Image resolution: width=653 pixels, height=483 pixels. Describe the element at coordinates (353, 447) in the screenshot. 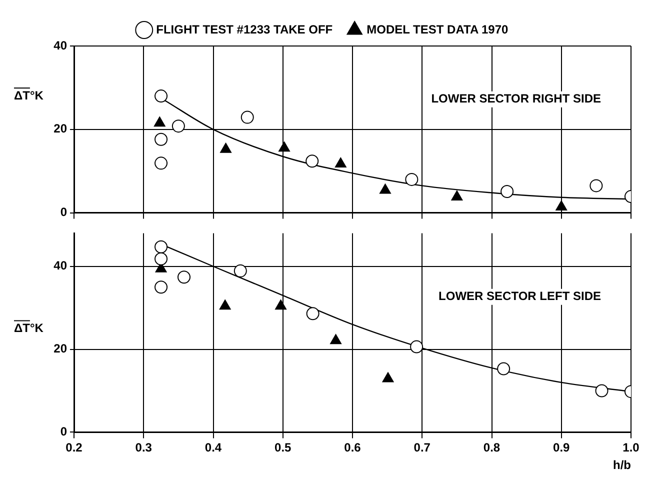

I see `x-tick-label: 0.6` at that location.